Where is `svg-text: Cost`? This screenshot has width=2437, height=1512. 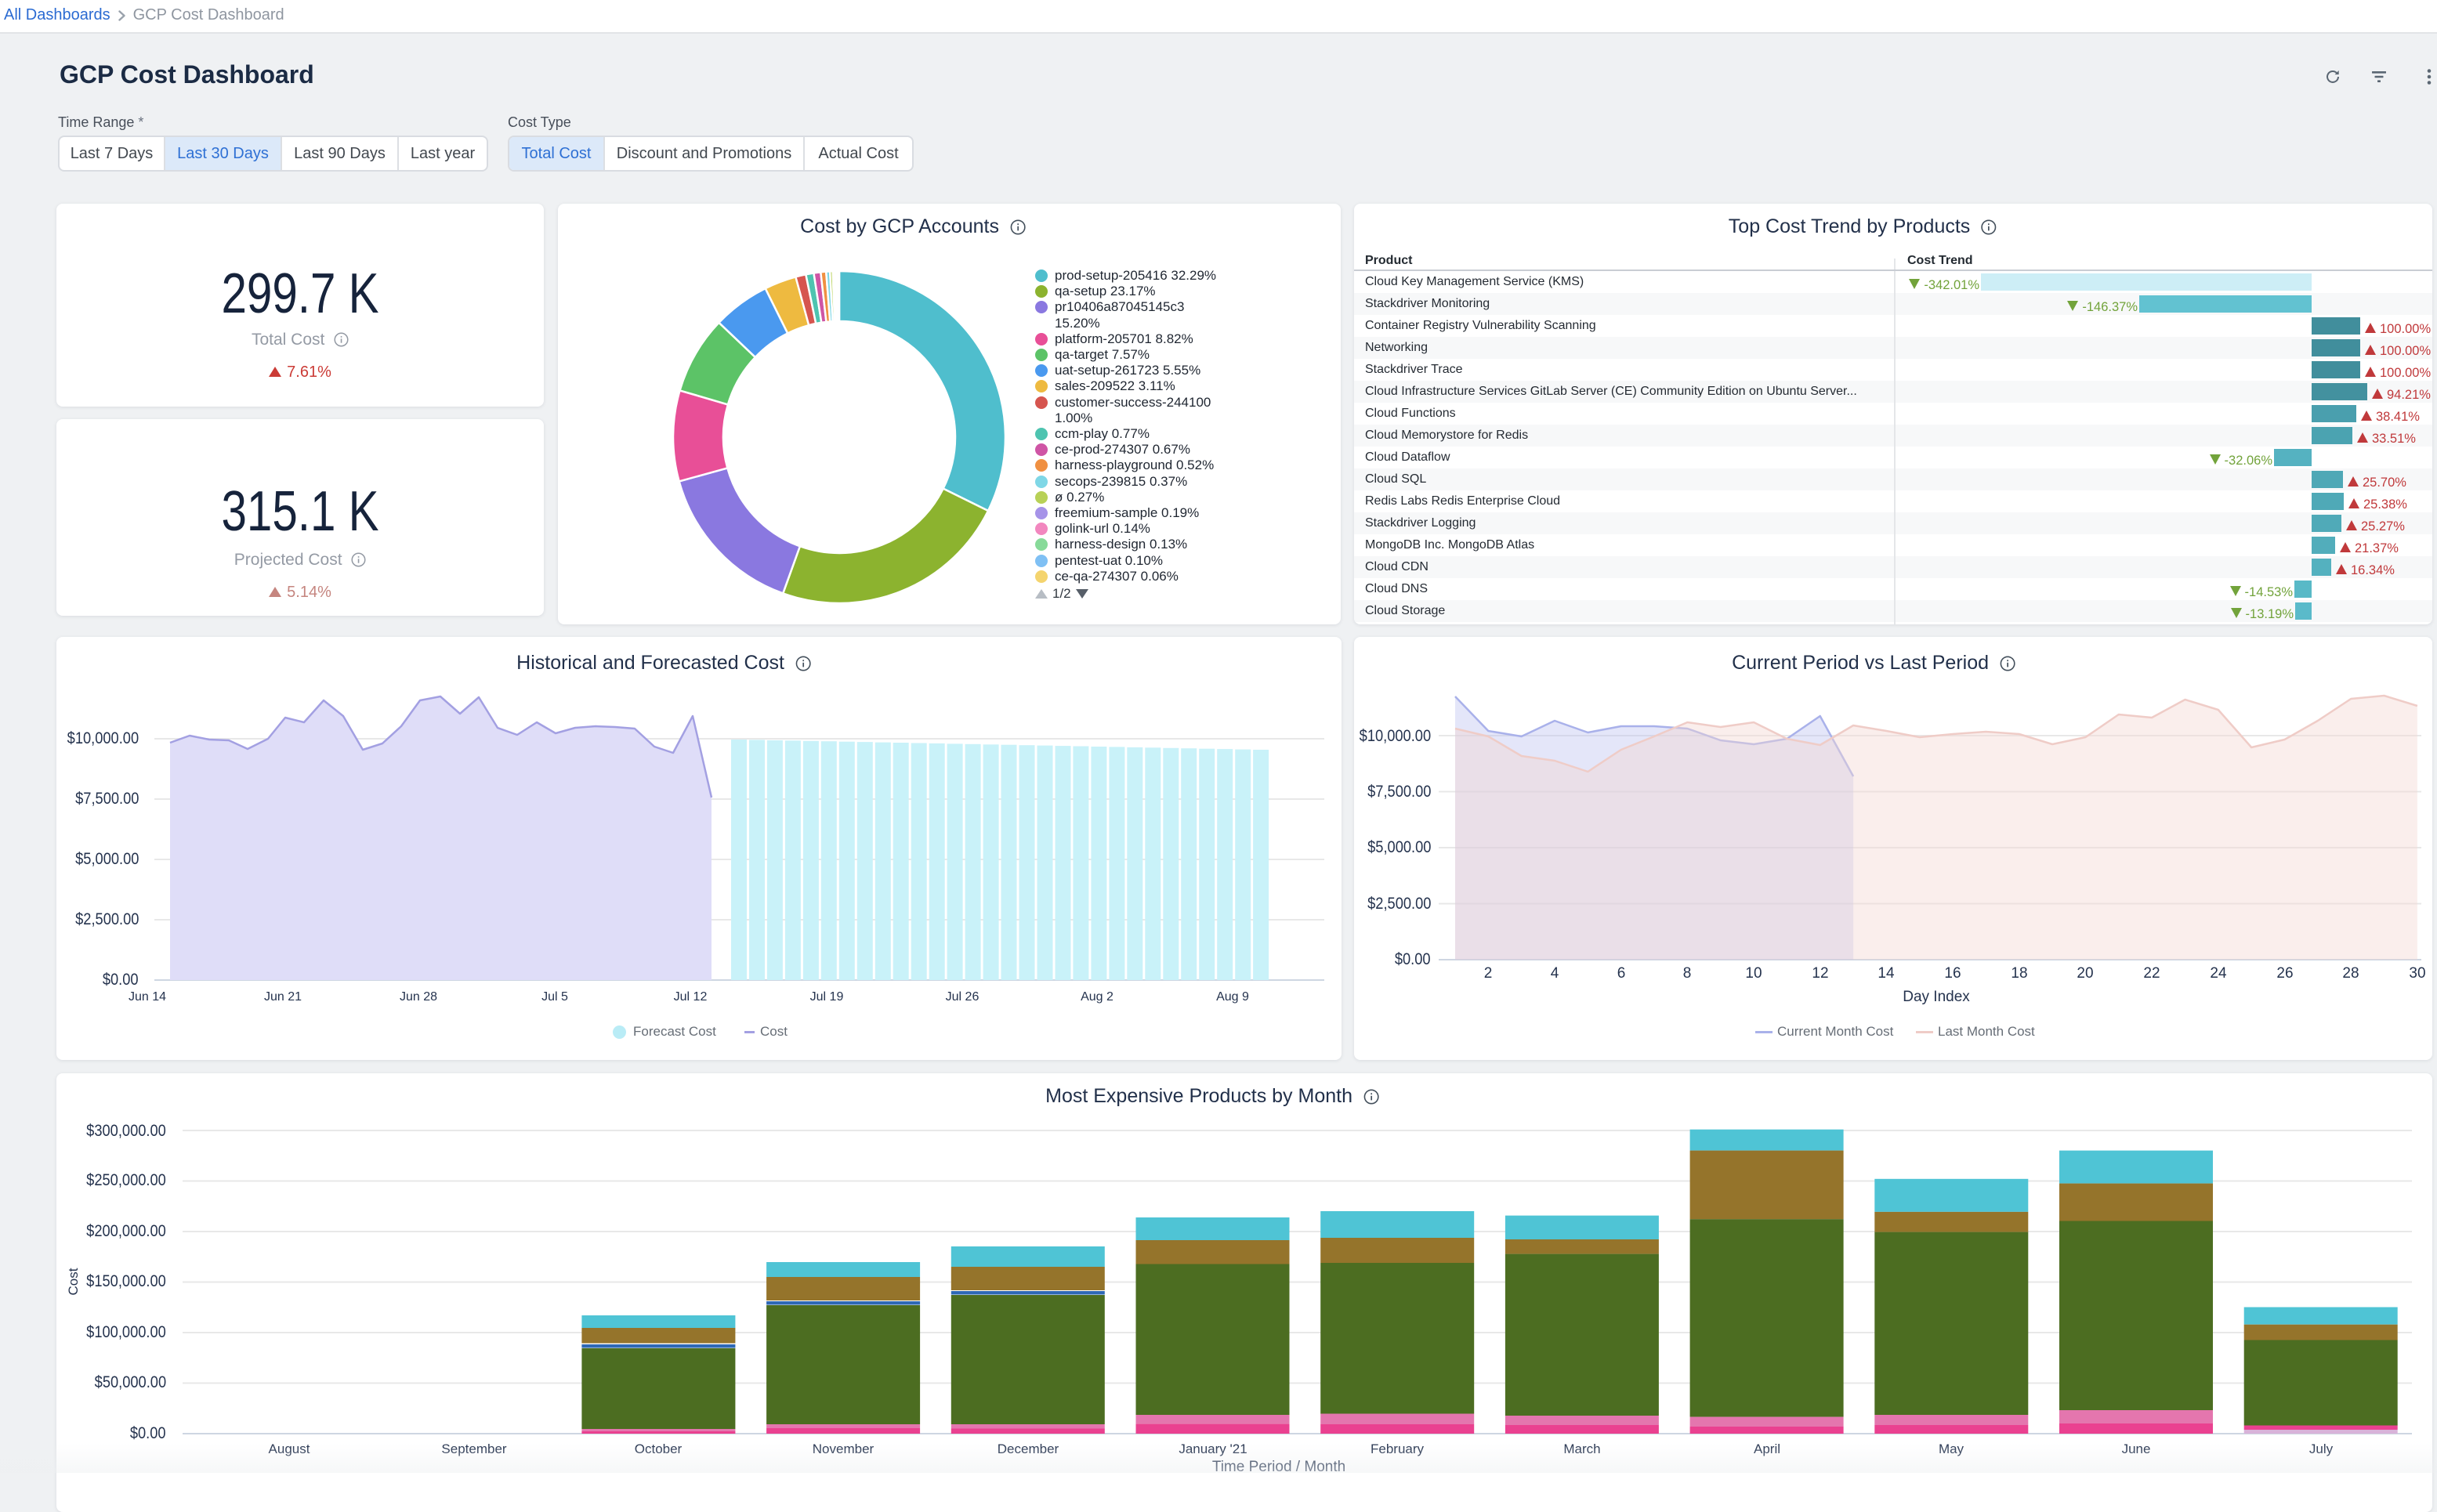 svg-text: Cost is located at coordinates (73, 1282).